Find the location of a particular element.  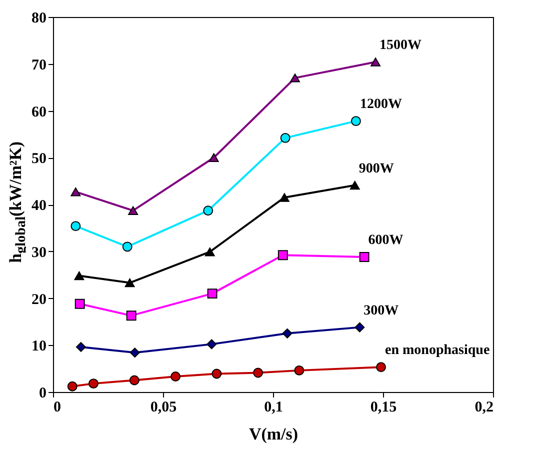

y-tick-label: 80 is located at coordinates (39, 18).